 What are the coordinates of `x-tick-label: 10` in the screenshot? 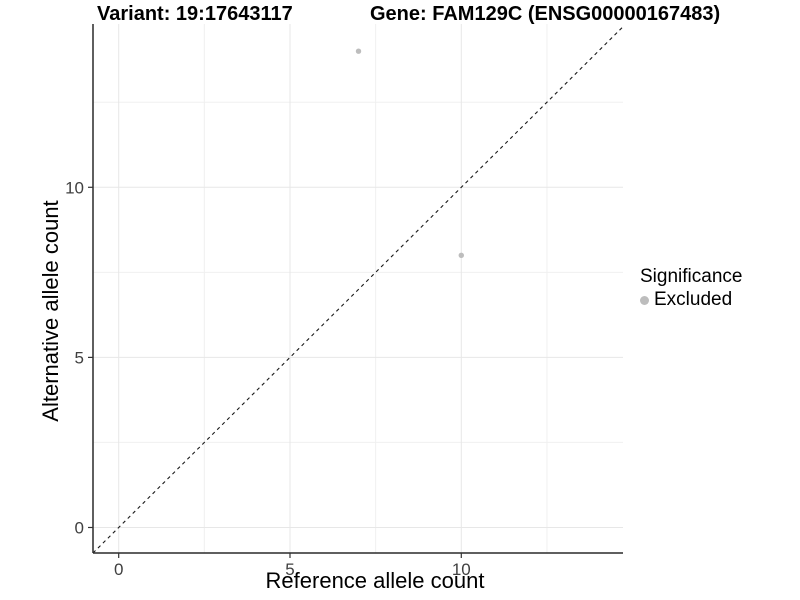 It's located at (461, 569).